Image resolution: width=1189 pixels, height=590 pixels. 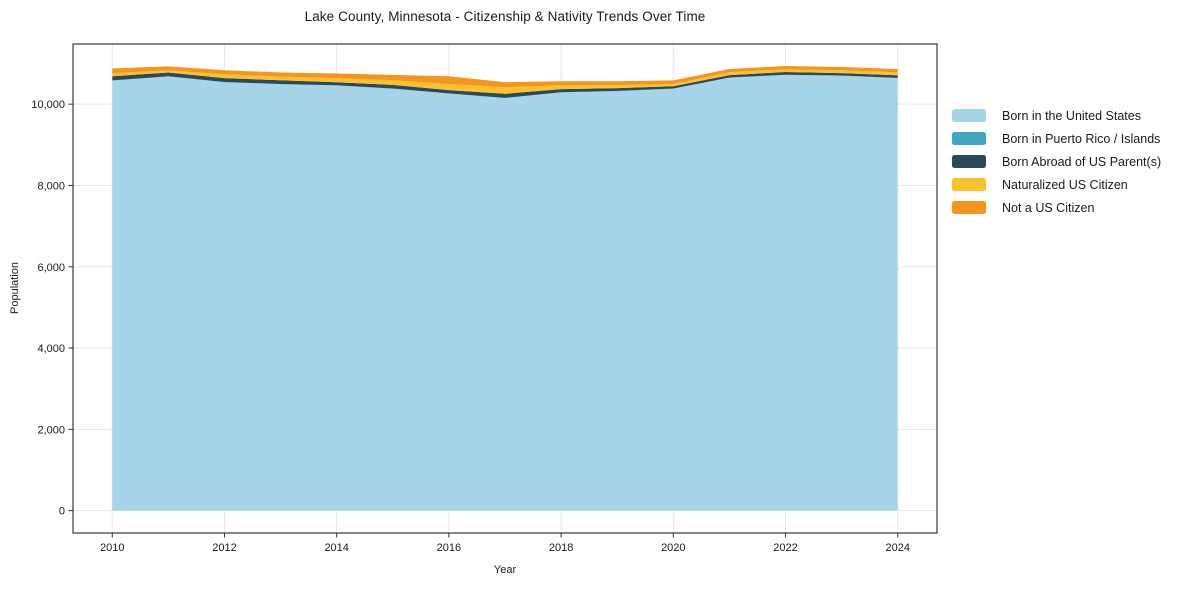 What do you see at coordinates (51, 430) in the screenshot?
I see `y-tick-label: 2,000` at bounding box center [51, 430].